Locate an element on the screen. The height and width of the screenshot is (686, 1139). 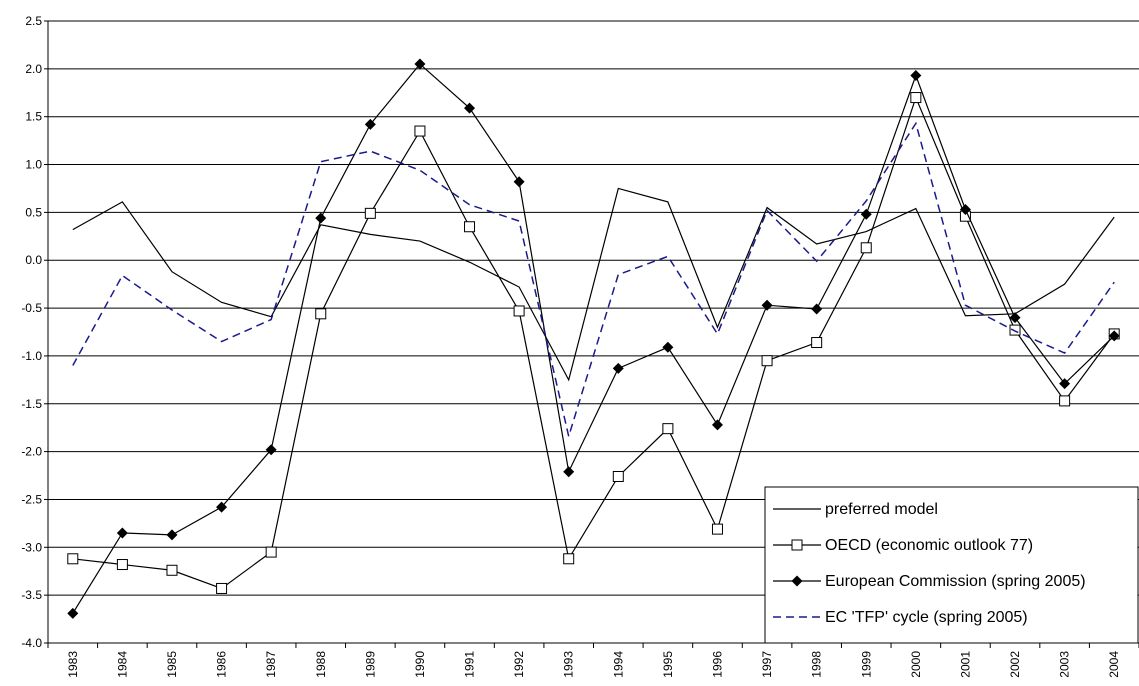
y-tick-label: -1.0 is located at coordinates (31, 356).